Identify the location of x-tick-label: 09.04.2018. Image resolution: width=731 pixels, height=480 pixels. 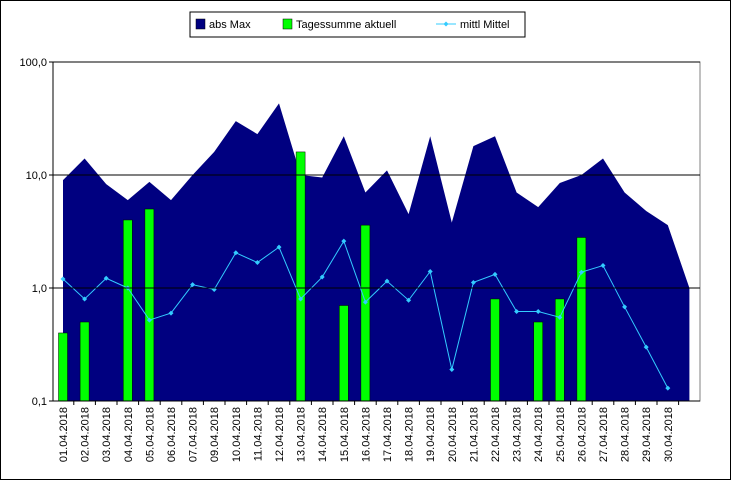
(215, 434).